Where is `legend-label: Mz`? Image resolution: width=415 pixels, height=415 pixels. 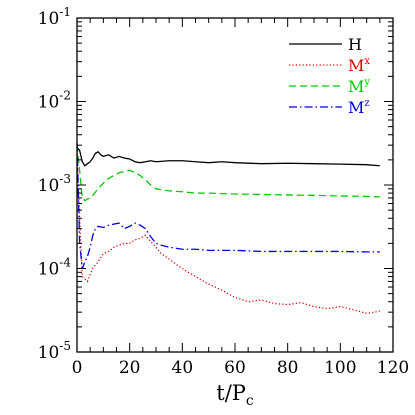
legend-label: Mz is located at coordinates (359, 107).